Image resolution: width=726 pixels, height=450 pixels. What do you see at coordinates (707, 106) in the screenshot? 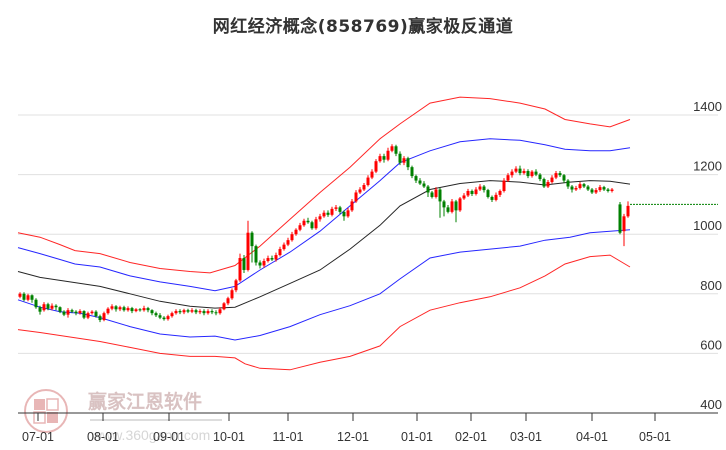
I see `y-tick-label: 1400` at bounding box center [707, 106].